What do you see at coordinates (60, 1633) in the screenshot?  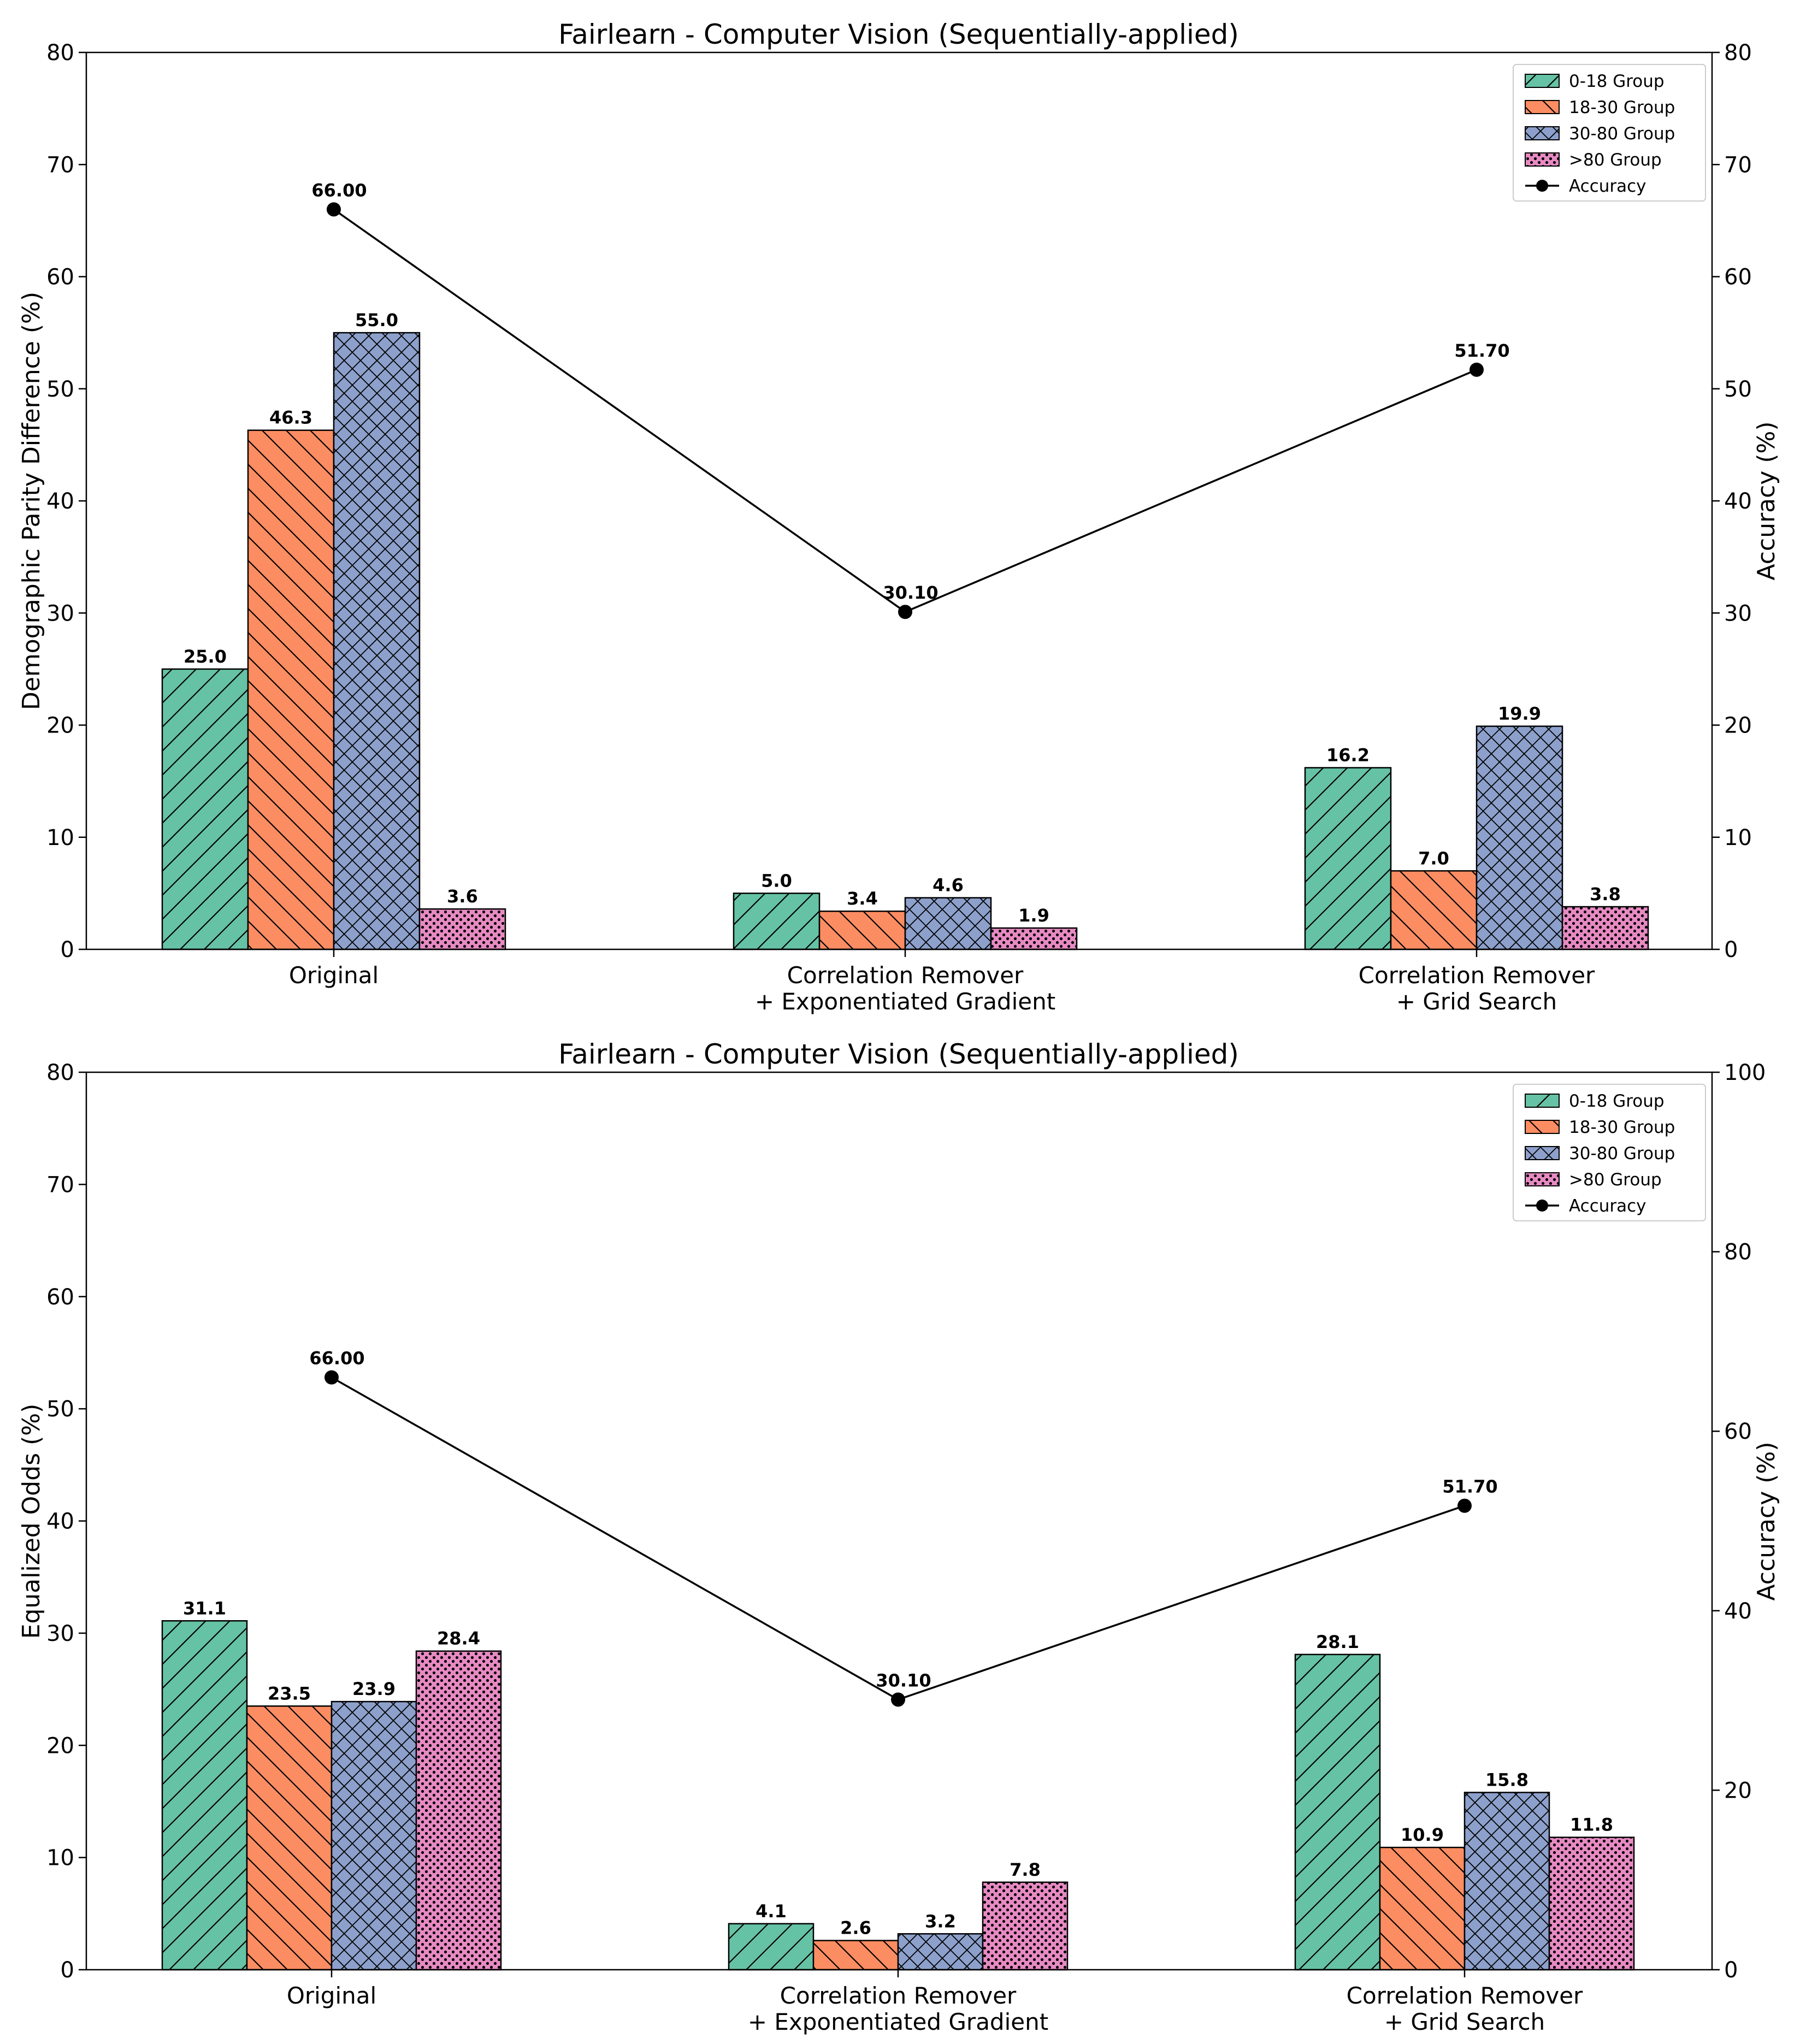 I see `y-tick-label: 30` at bounding box center [60, 1633].